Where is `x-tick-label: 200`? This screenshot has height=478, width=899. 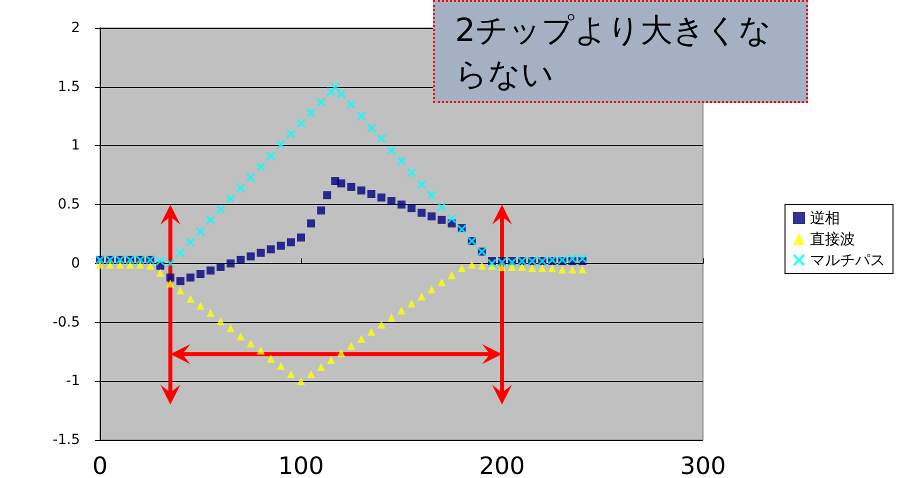 x-tick-label: 200 is located at coordinates (502, 465).